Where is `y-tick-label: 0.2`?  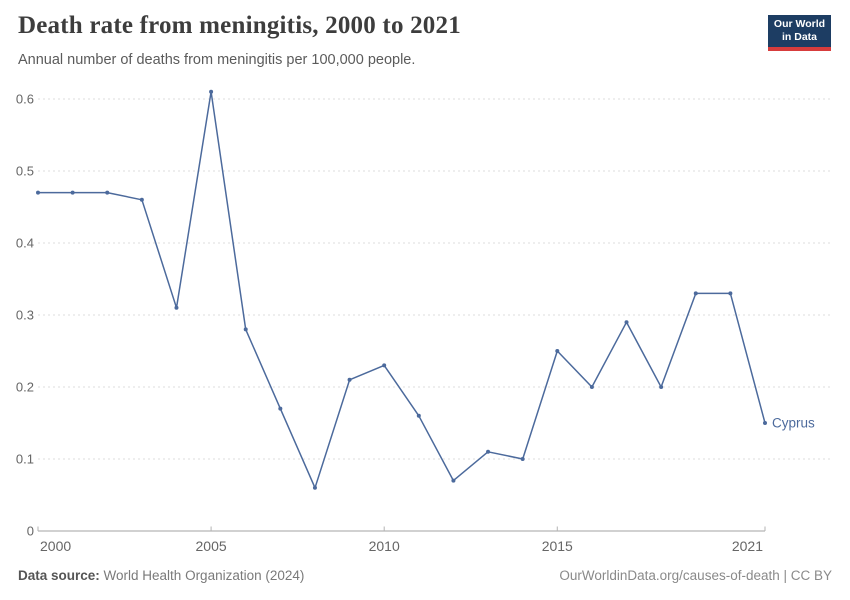
y-tick-label: 0.2 is located at coordinates (25, 387).